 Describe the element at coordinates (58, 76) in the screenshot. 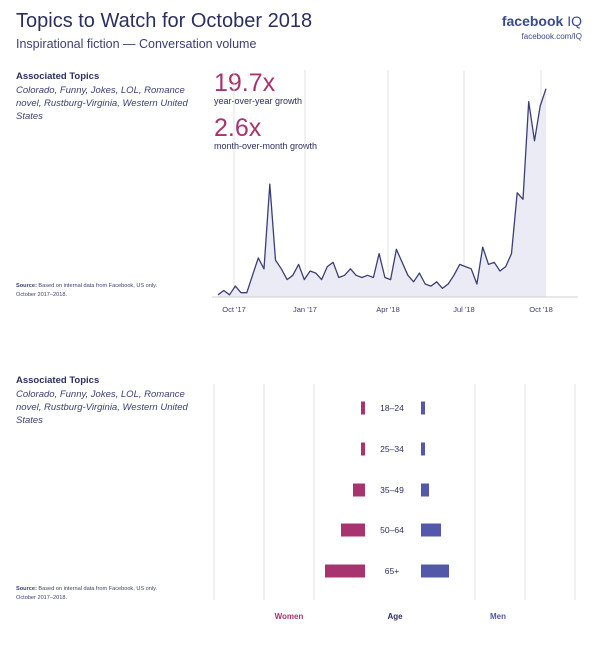

I see `top-associated-topics-title: Associated Topics` at that location.